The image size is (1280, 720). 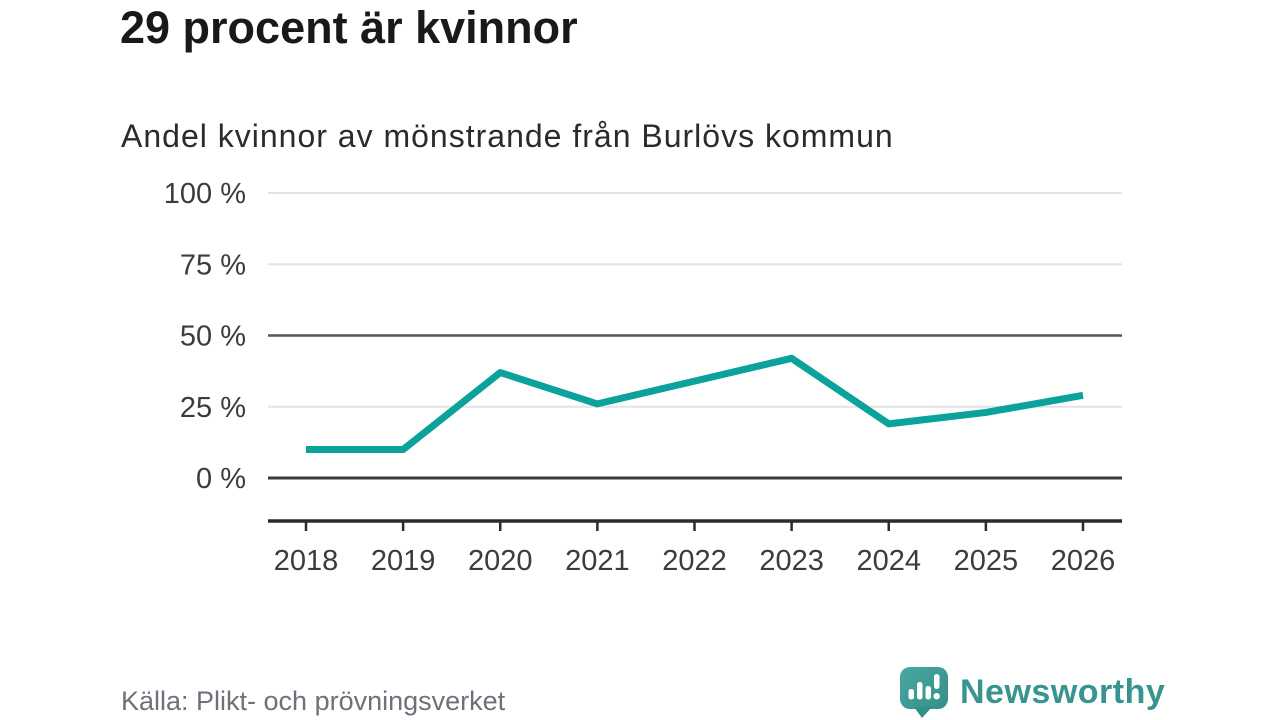 What do you see at coordinates (1083, 561) in the screenshot?
I see `x-axis-tick-label: 2026` at bounding box center [1083, 561].